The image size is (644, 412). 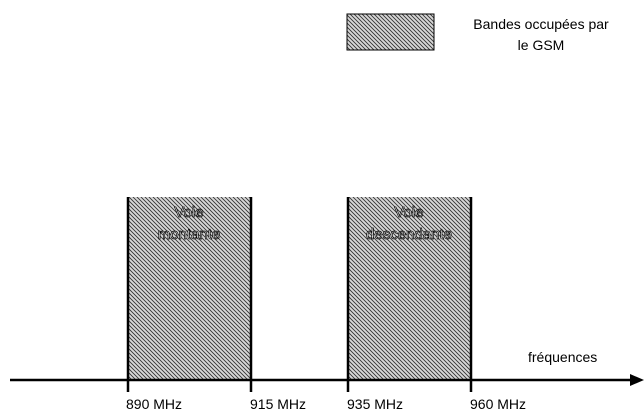 What do you see at coordinates (278, 404) in the screenshot?
I see `tick-label: 915 MHz` at bounding box center [278, 404].